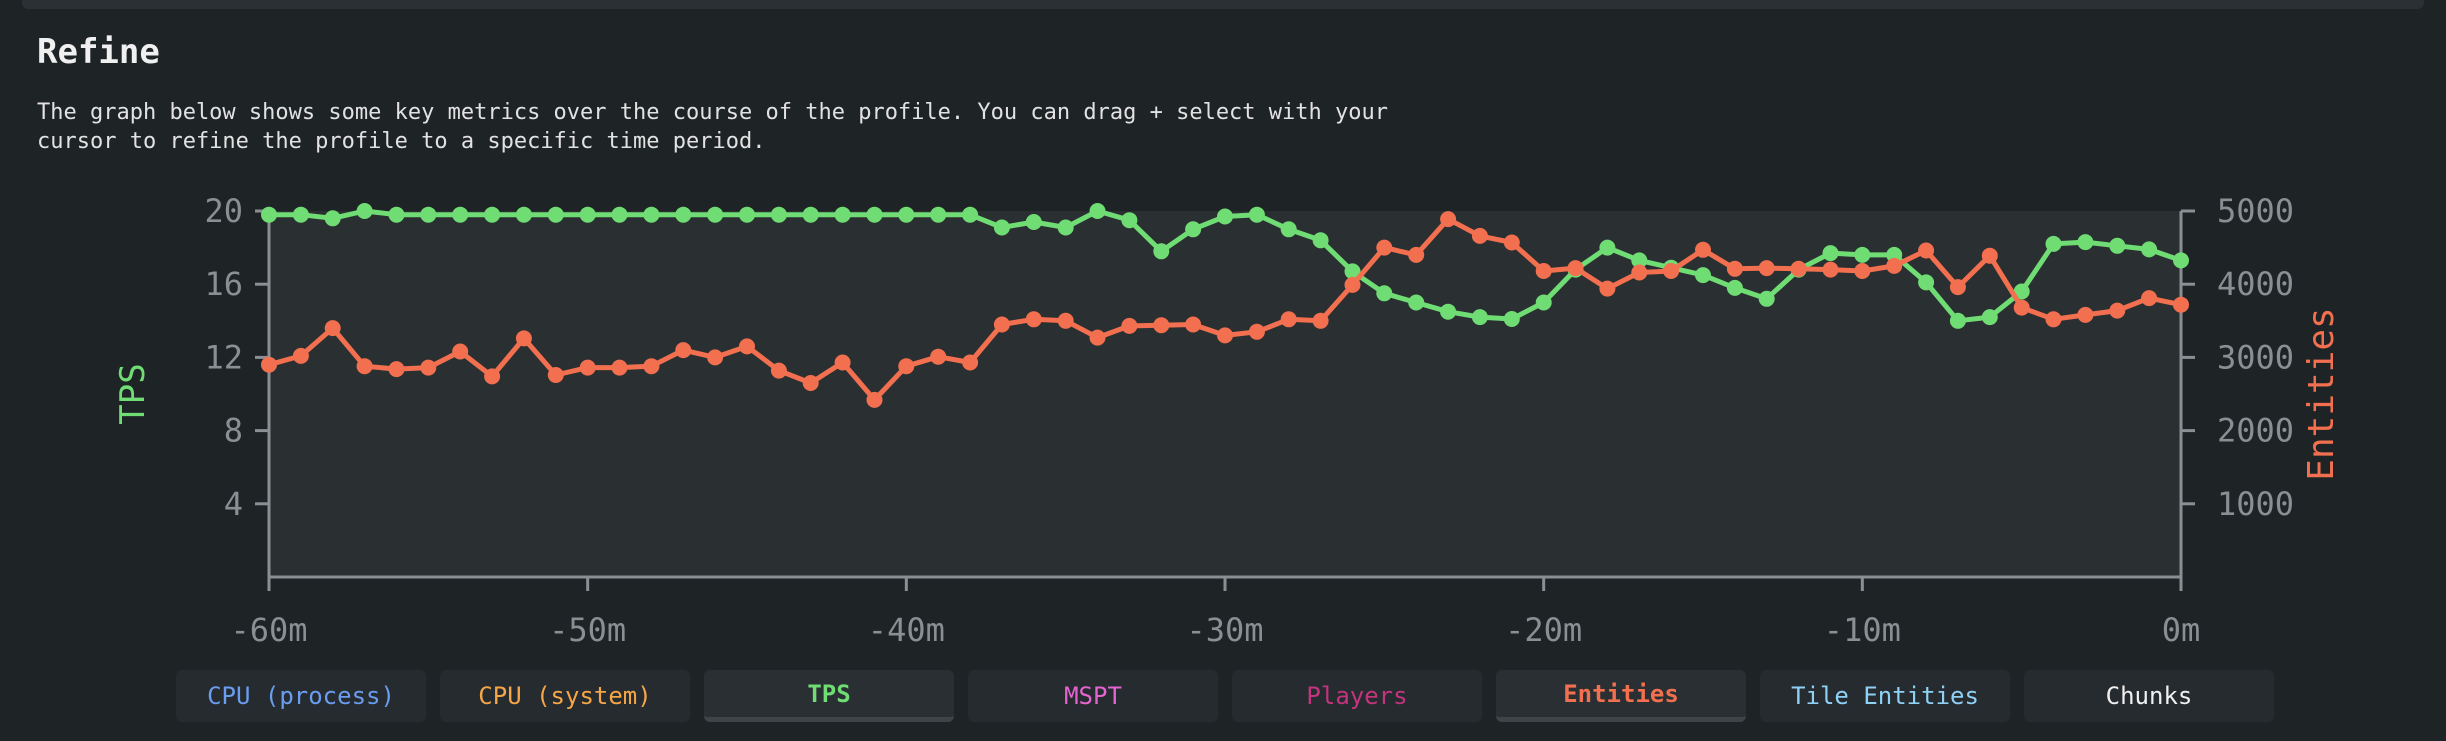 Image resolution: width=2446 pixels, height=741 pixels. I want to click on tab-cpu-process: CPU (process), so click(301, 696).